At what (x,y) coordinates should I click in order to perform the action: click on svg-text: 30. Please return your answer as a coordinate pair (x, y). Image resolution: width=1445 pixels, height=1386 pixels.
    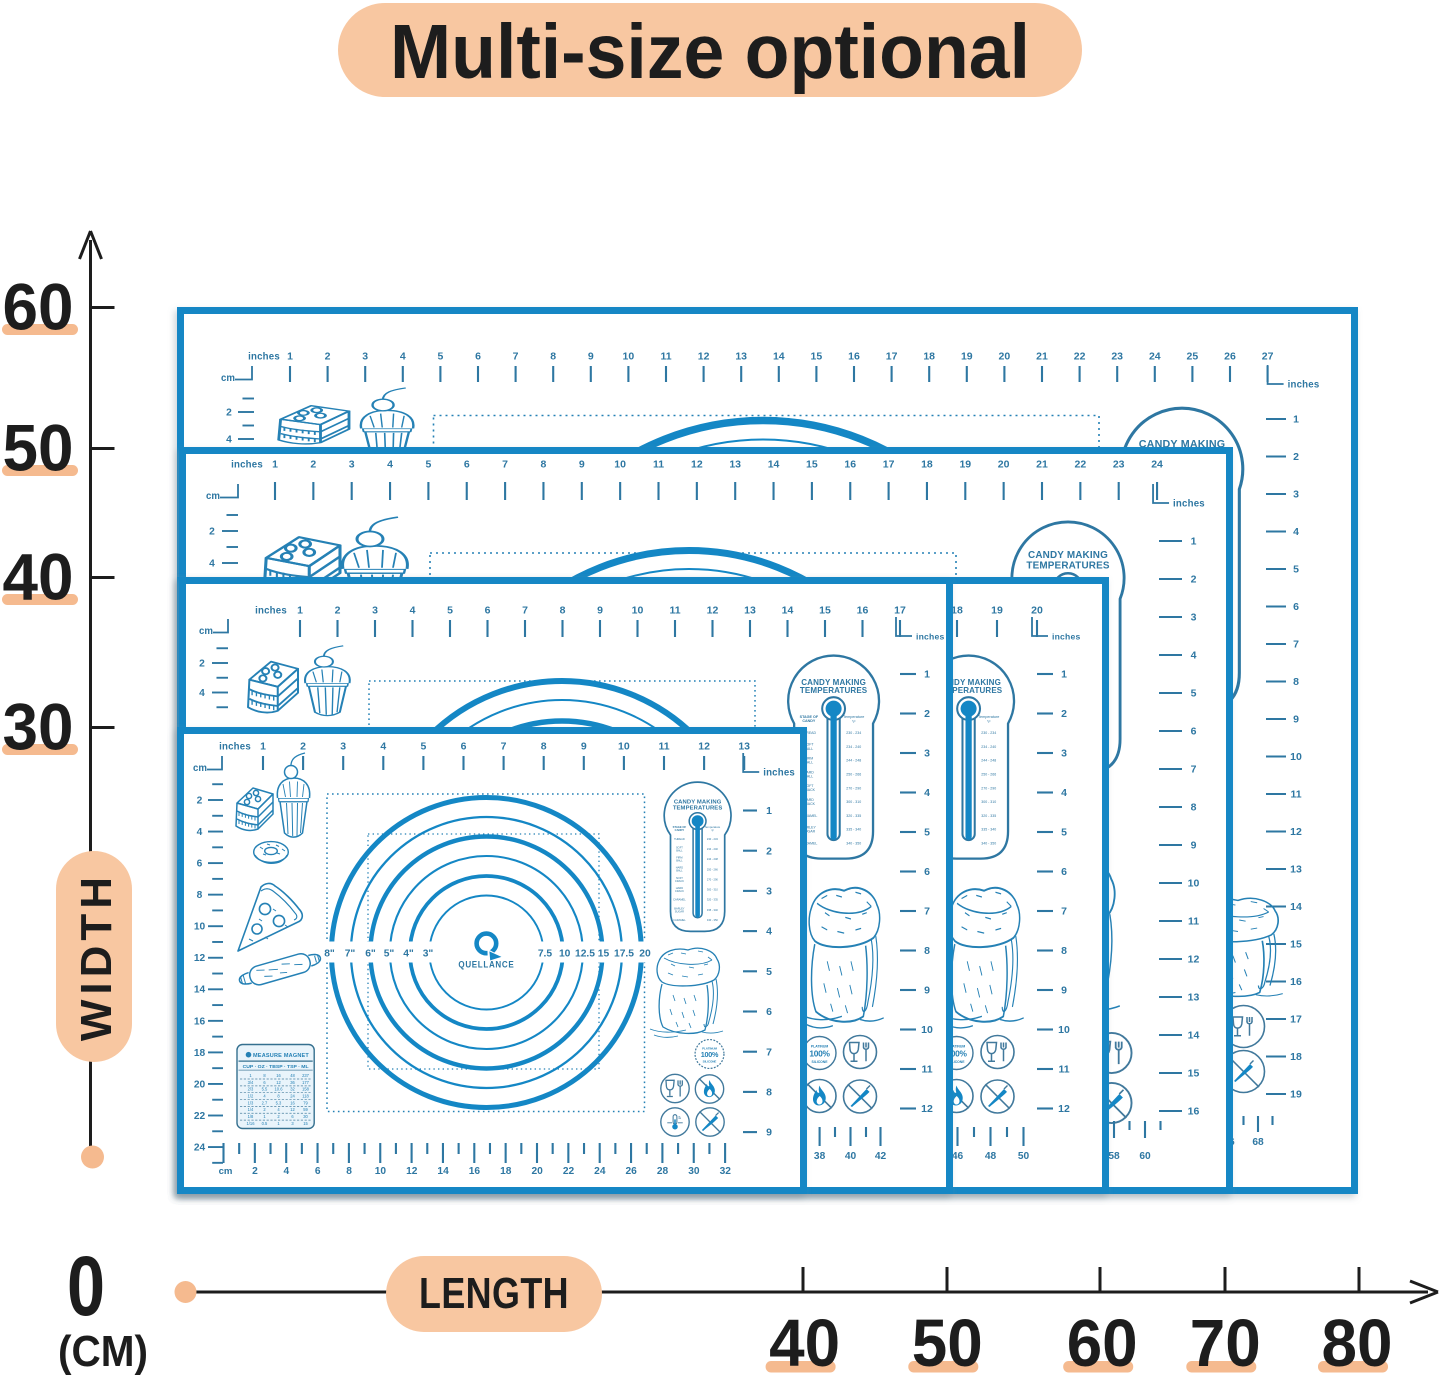
    Looking at the image, I should click on (38, 727).